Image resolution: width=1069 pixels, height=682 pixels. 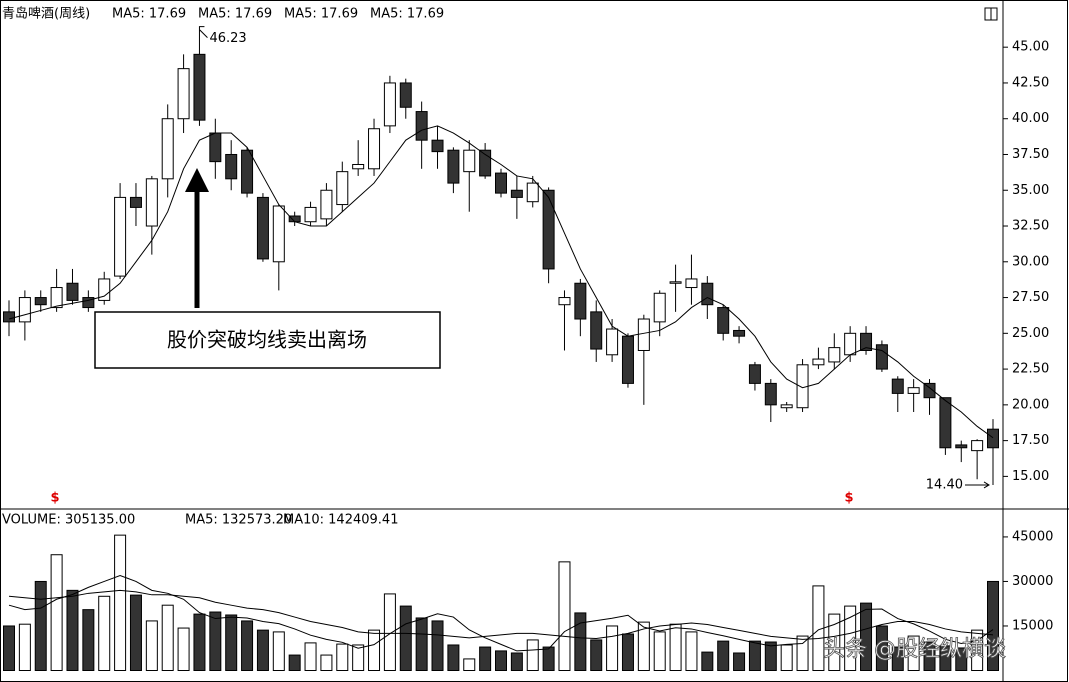 I want to click on y-tick-label: 42.50, so click(x=1030, y=82).